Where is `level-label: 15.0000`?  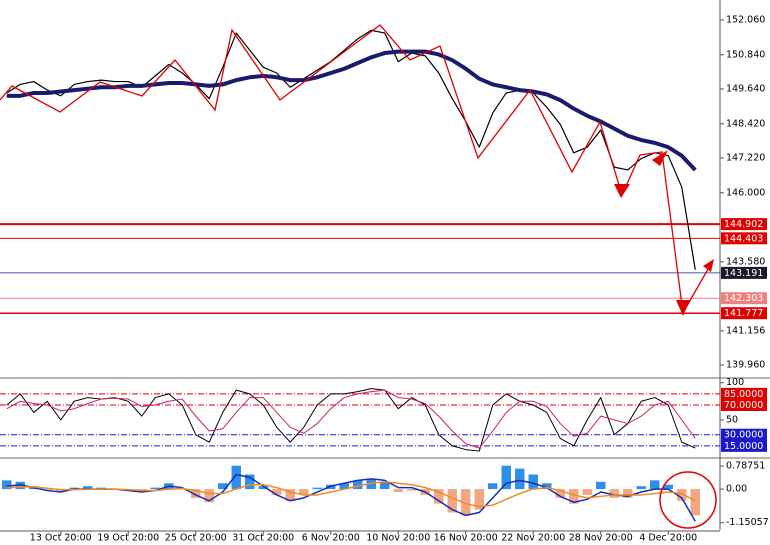 level-label: 15.0000 is located at coordinates (743, 446).